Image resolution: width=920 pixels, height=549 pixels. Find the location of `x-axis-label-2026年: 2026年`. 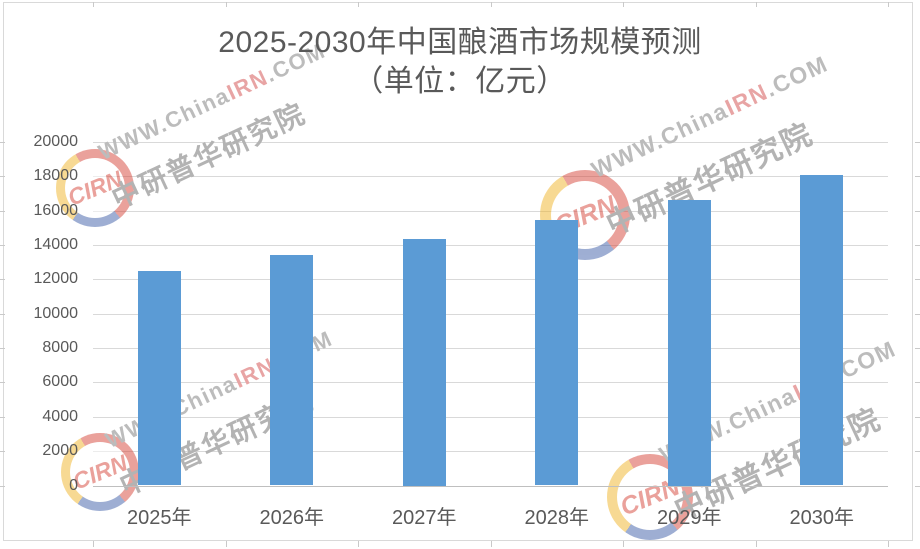

x-axis-label-2026年: 2026年 is located at coordinates (292, 518).